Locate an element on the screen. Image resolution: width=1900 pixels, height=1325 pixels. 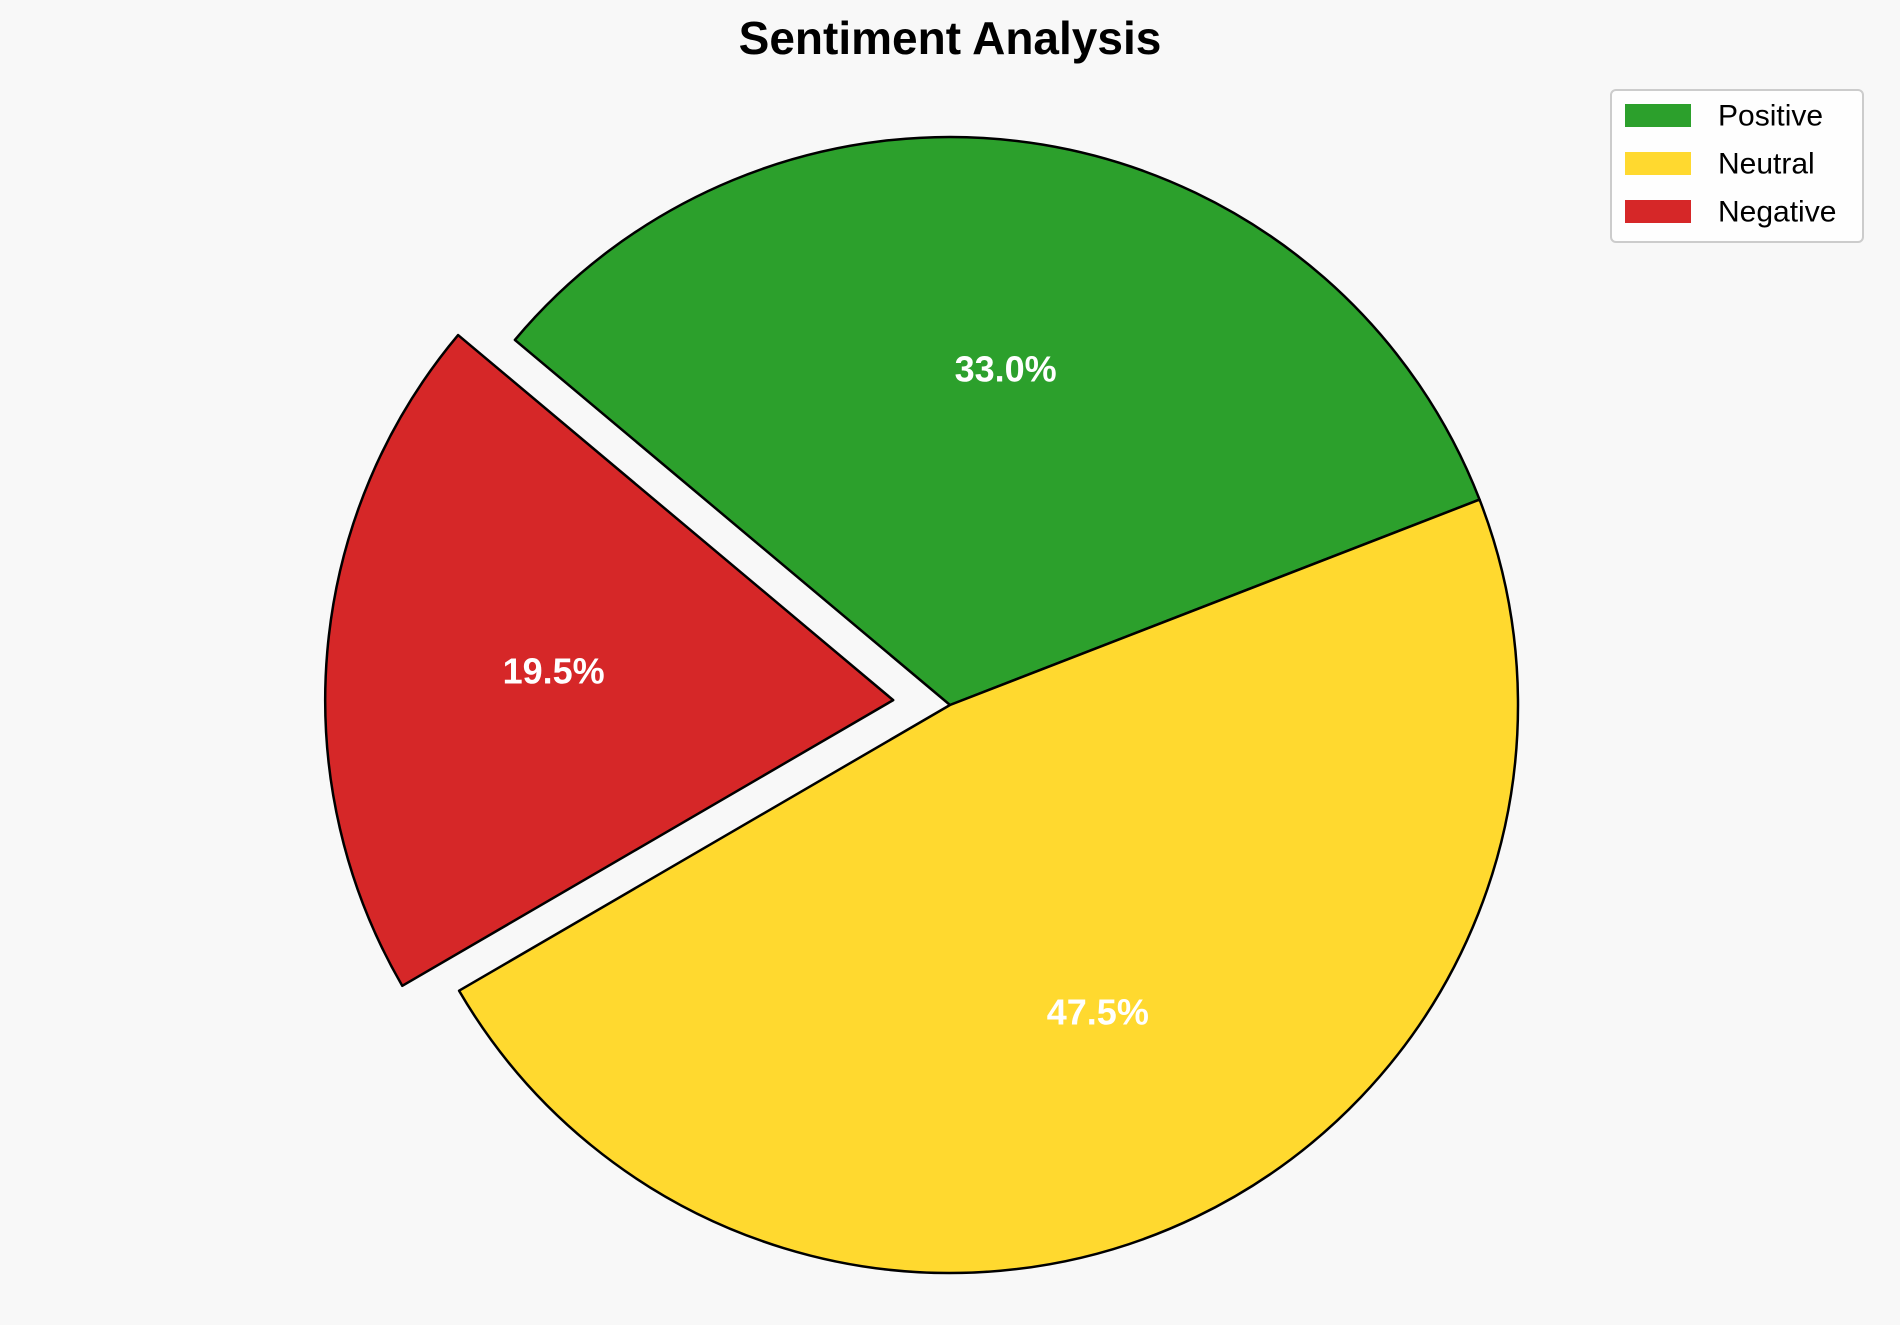
pie-label-neutral: 47.5% is located at coordinates (1098, 1012).